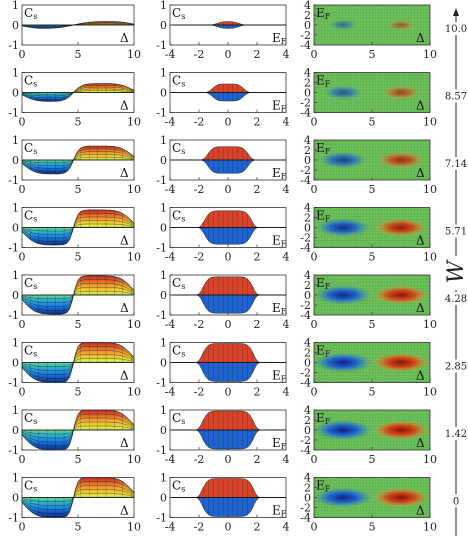  I want to click on w-tick-label: 4.28, so click(456, 299).